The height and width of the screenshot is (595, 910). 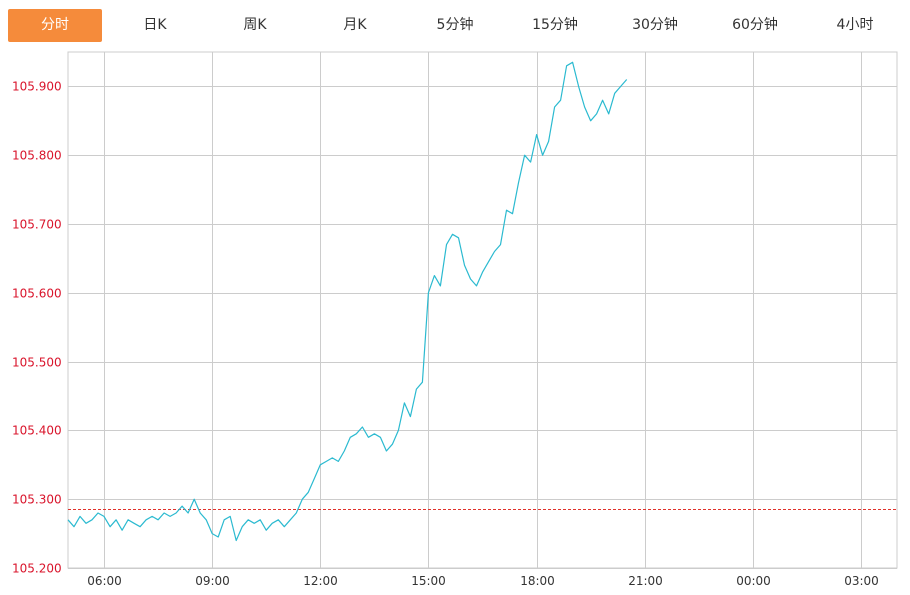 I want to click on x-tick-label: 09:00, so click(x=212, y=581).